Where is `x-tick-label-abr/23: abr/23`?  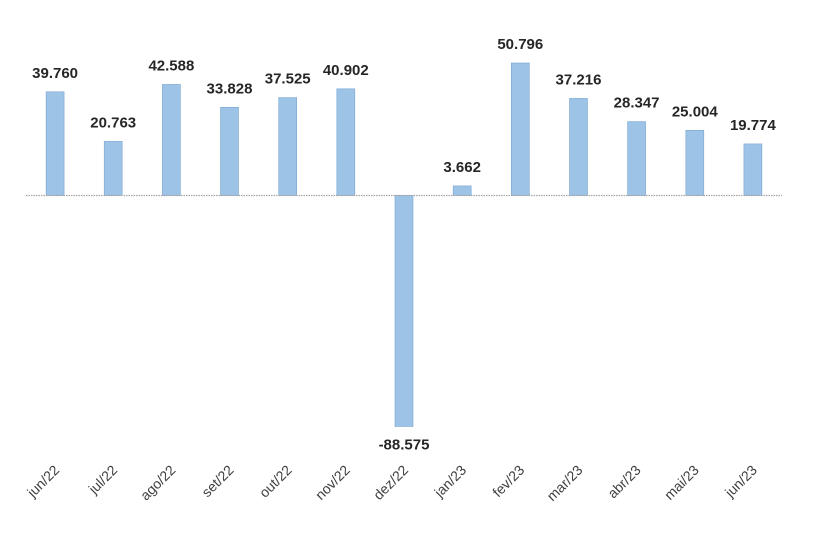 x-tick-label-abr/23: abr/23 is located at coordinates (624, 482).